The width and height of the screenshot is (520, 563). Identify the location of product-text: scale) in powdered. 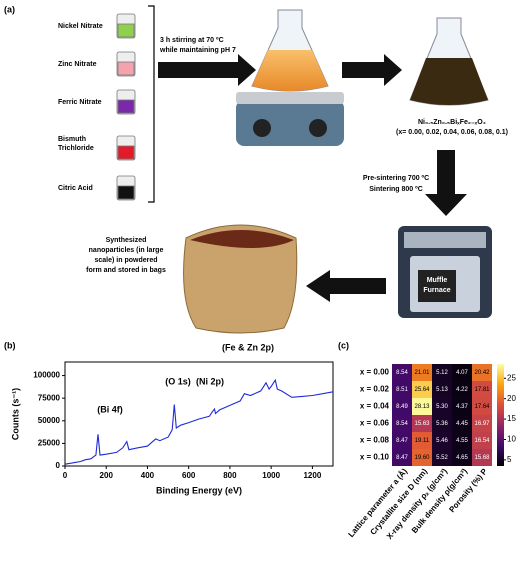
(125, 260).